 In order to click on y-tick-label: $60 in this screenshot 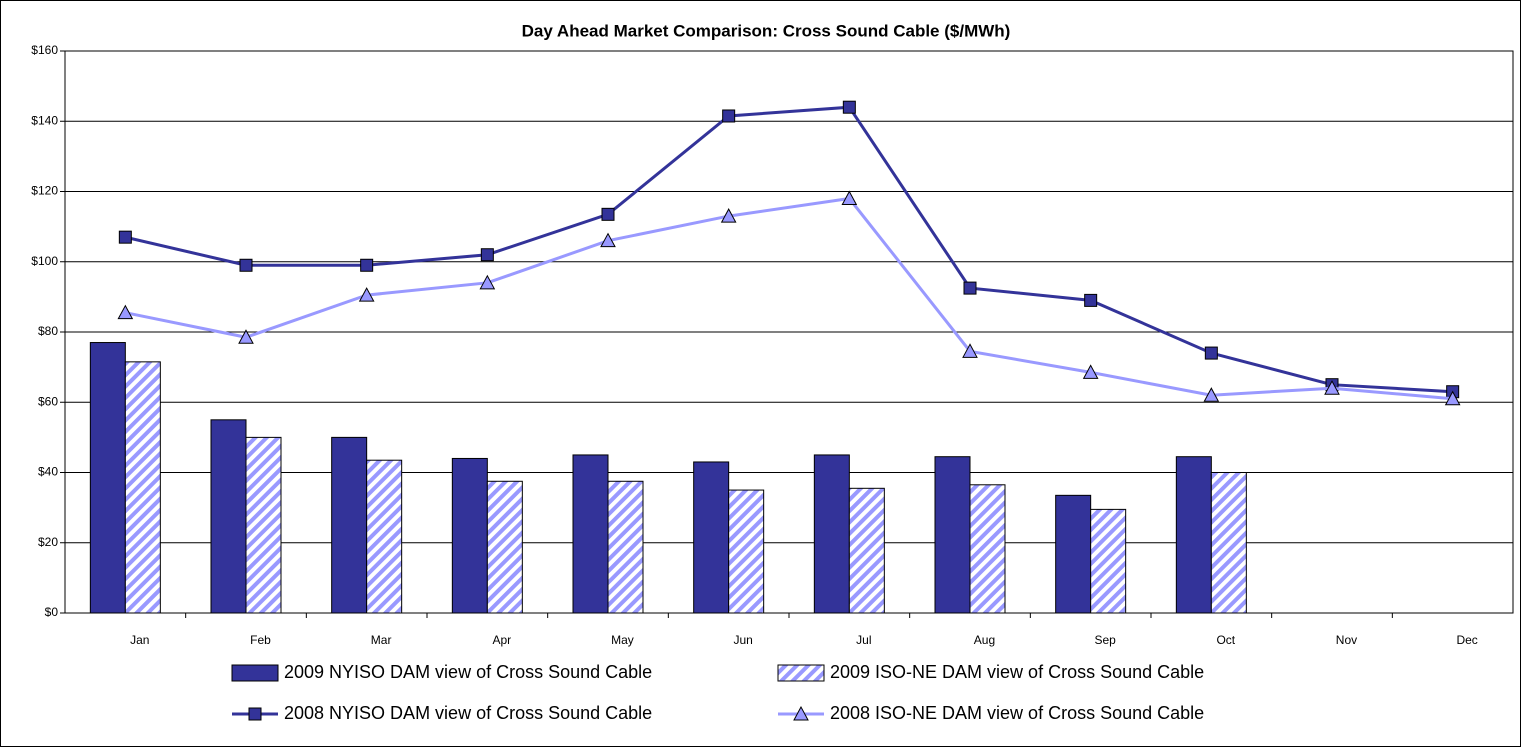, I will do `click(48, 401)`.